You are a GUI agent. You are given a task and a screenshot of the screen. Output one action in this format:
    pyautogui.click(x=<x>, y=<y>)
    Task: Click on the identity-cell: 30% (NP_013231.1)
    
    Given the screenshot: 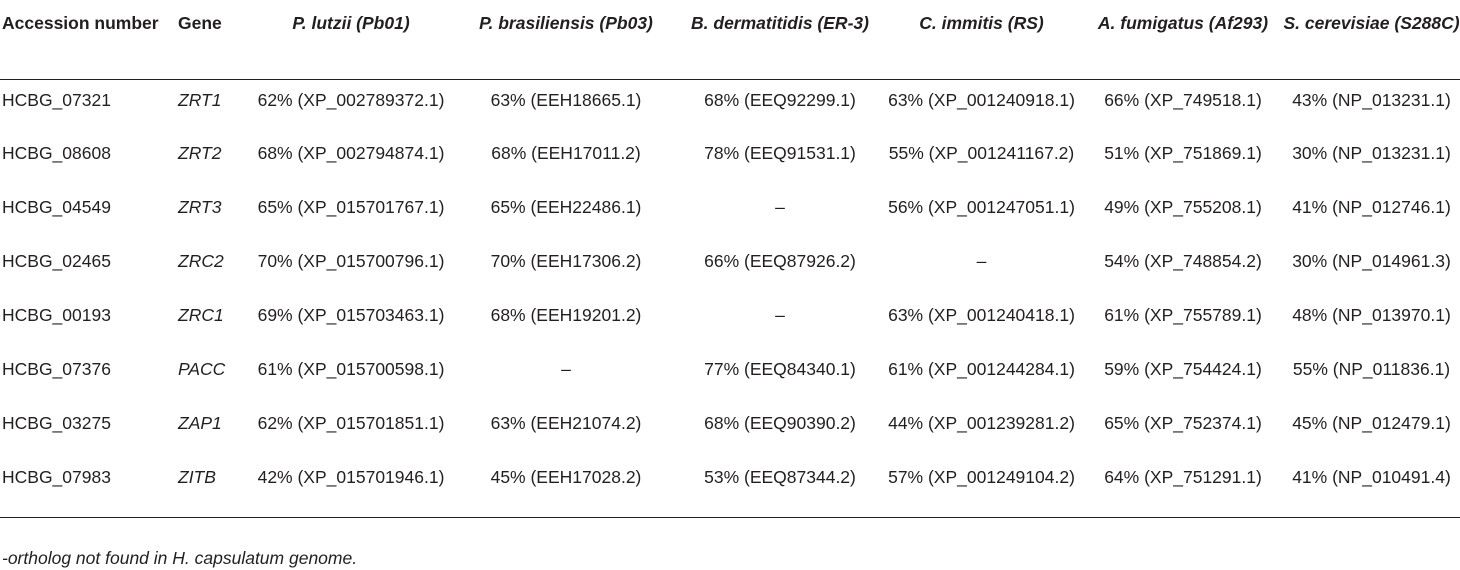 What is the action you would take?
    pyautogui.click(x=1371, y=153)
    